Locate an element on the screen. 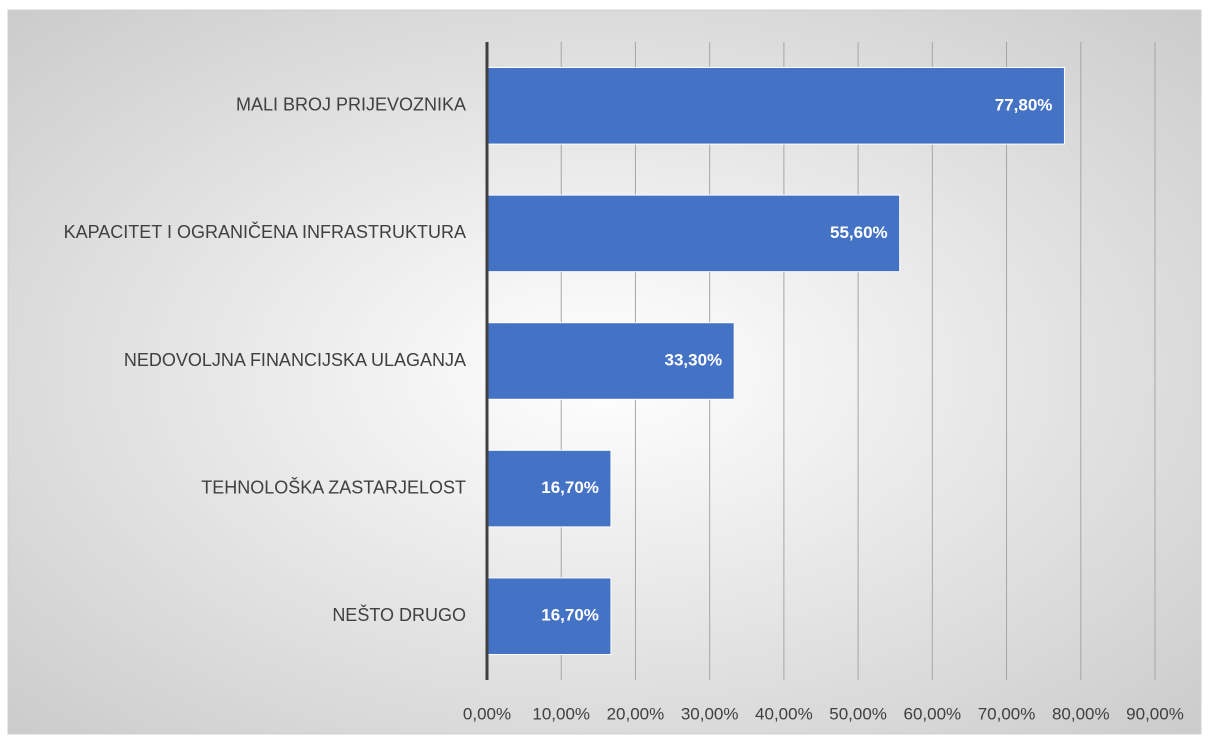  value-label: 33,30% is located at coordinates (693, 359).